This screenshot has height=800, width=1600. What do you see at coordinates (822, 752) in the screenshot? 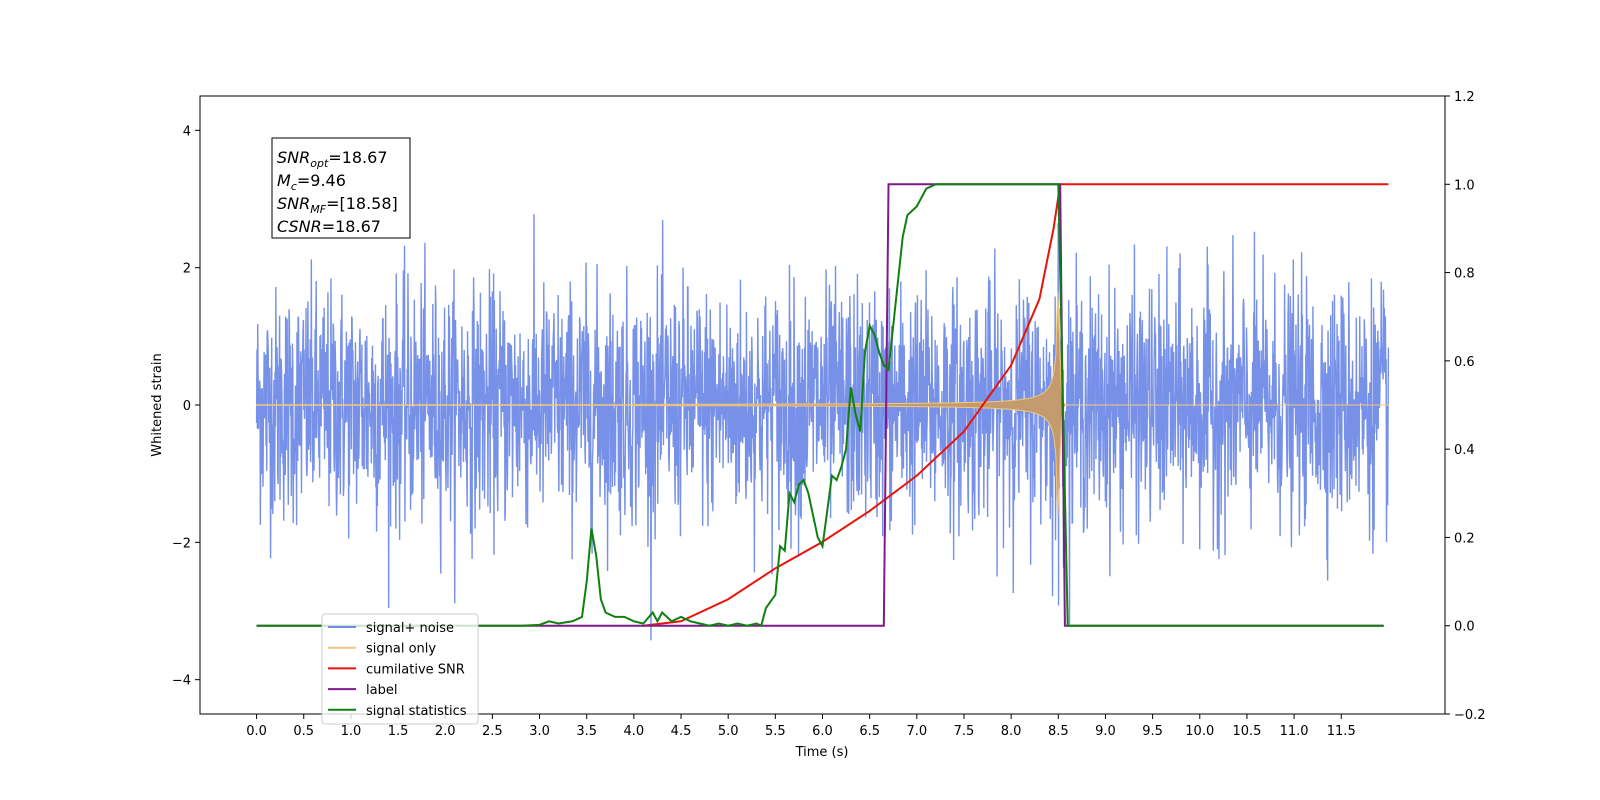
I see `x-axis-label: Time (s)` at bounding box center [822, 752].